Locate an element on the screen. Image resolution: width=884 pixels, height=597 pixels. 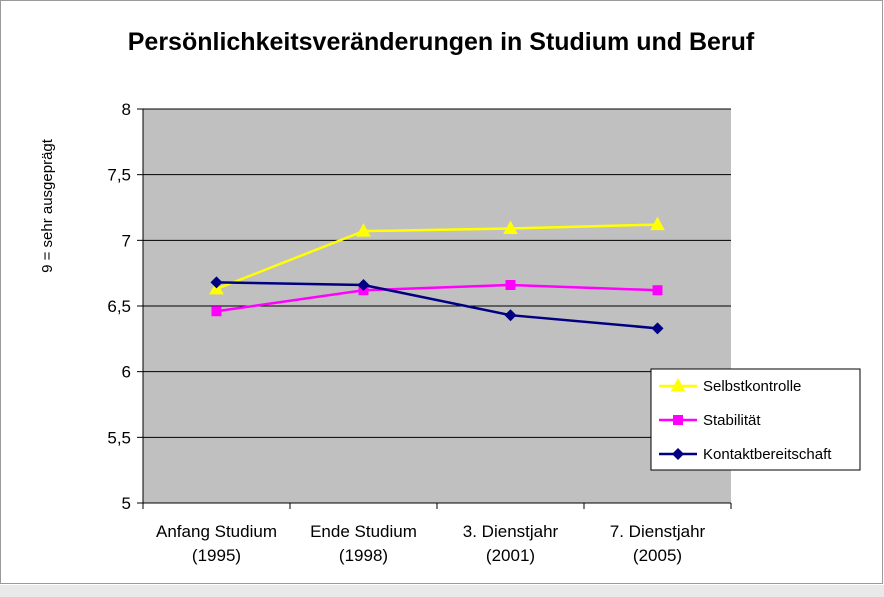
y-tick-label: 7 is located at coordinates (126, 240).